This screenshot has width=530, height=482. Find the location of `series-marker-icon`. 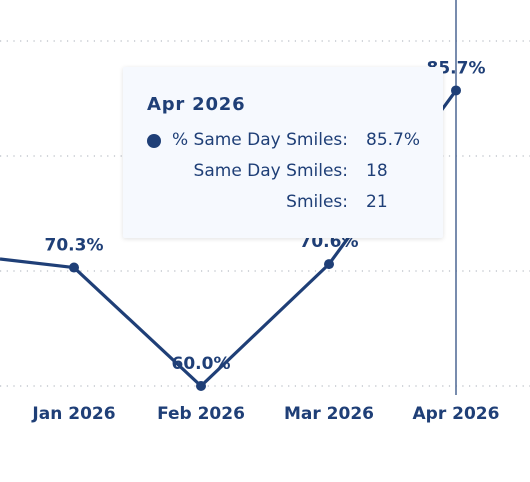

series-marker-icon is located at coordinates (154, 141).